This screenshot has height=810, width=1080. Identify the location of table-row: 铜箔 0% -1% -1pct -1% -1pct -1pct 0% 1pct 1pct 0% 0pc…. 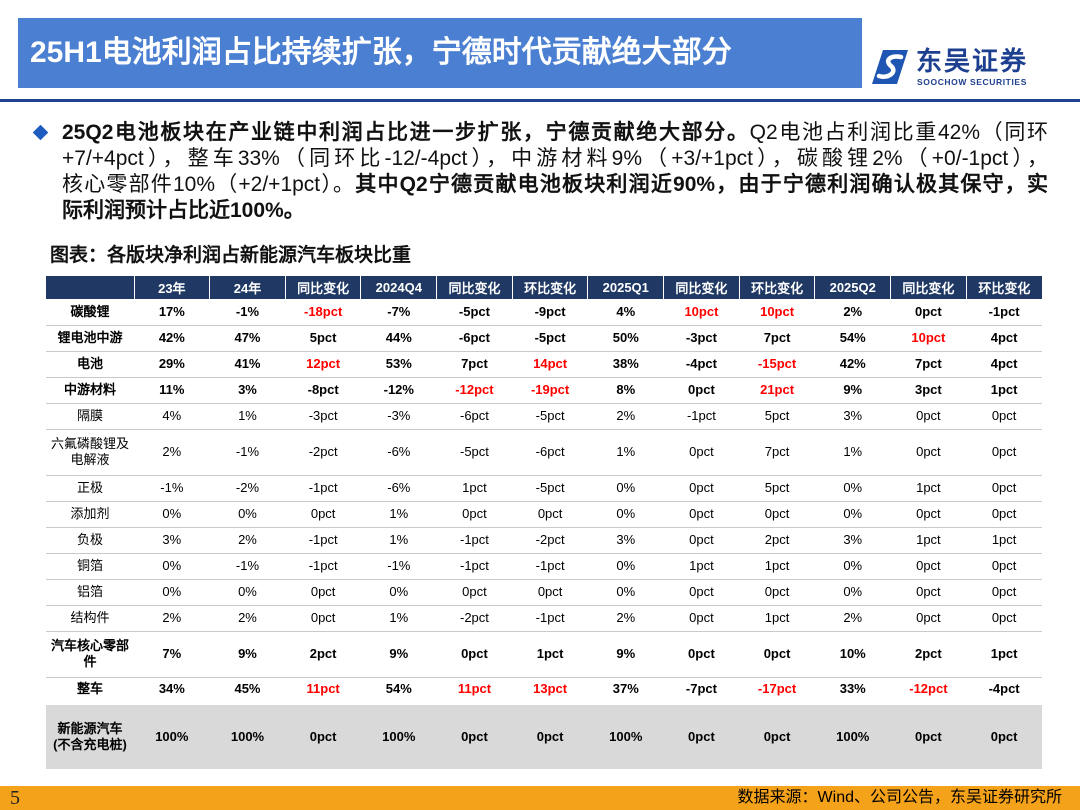
(544, 566).